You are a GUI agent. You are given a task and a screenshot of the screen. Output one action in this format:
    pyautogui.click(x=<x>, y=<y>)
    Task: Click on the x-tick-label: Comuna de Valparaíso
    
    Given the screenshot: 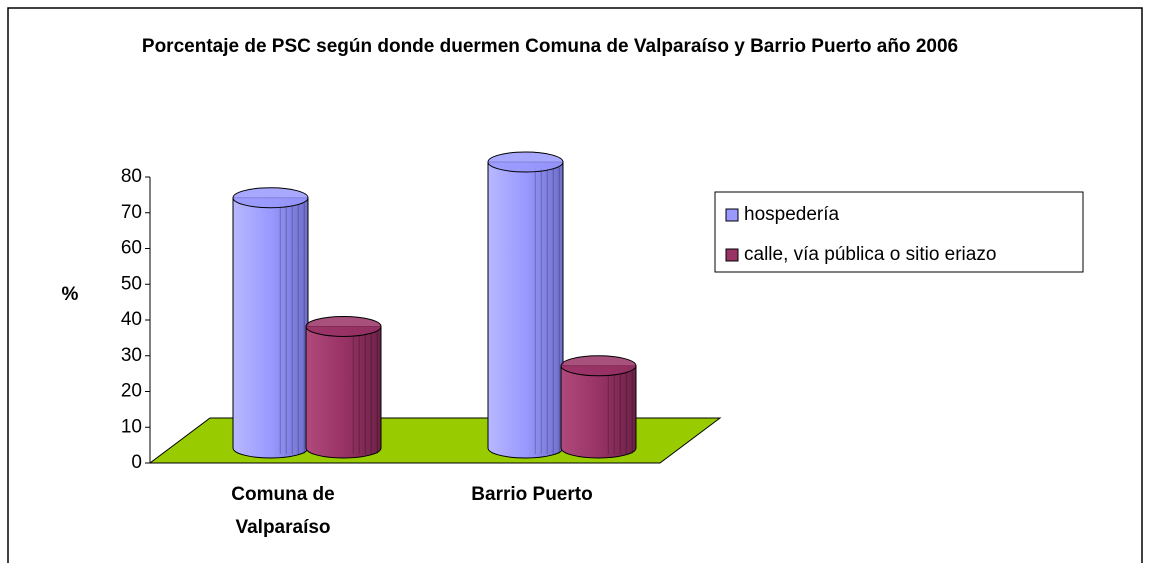 What is the action you would take?
    pyautogui.click(x=283, y=511)
    